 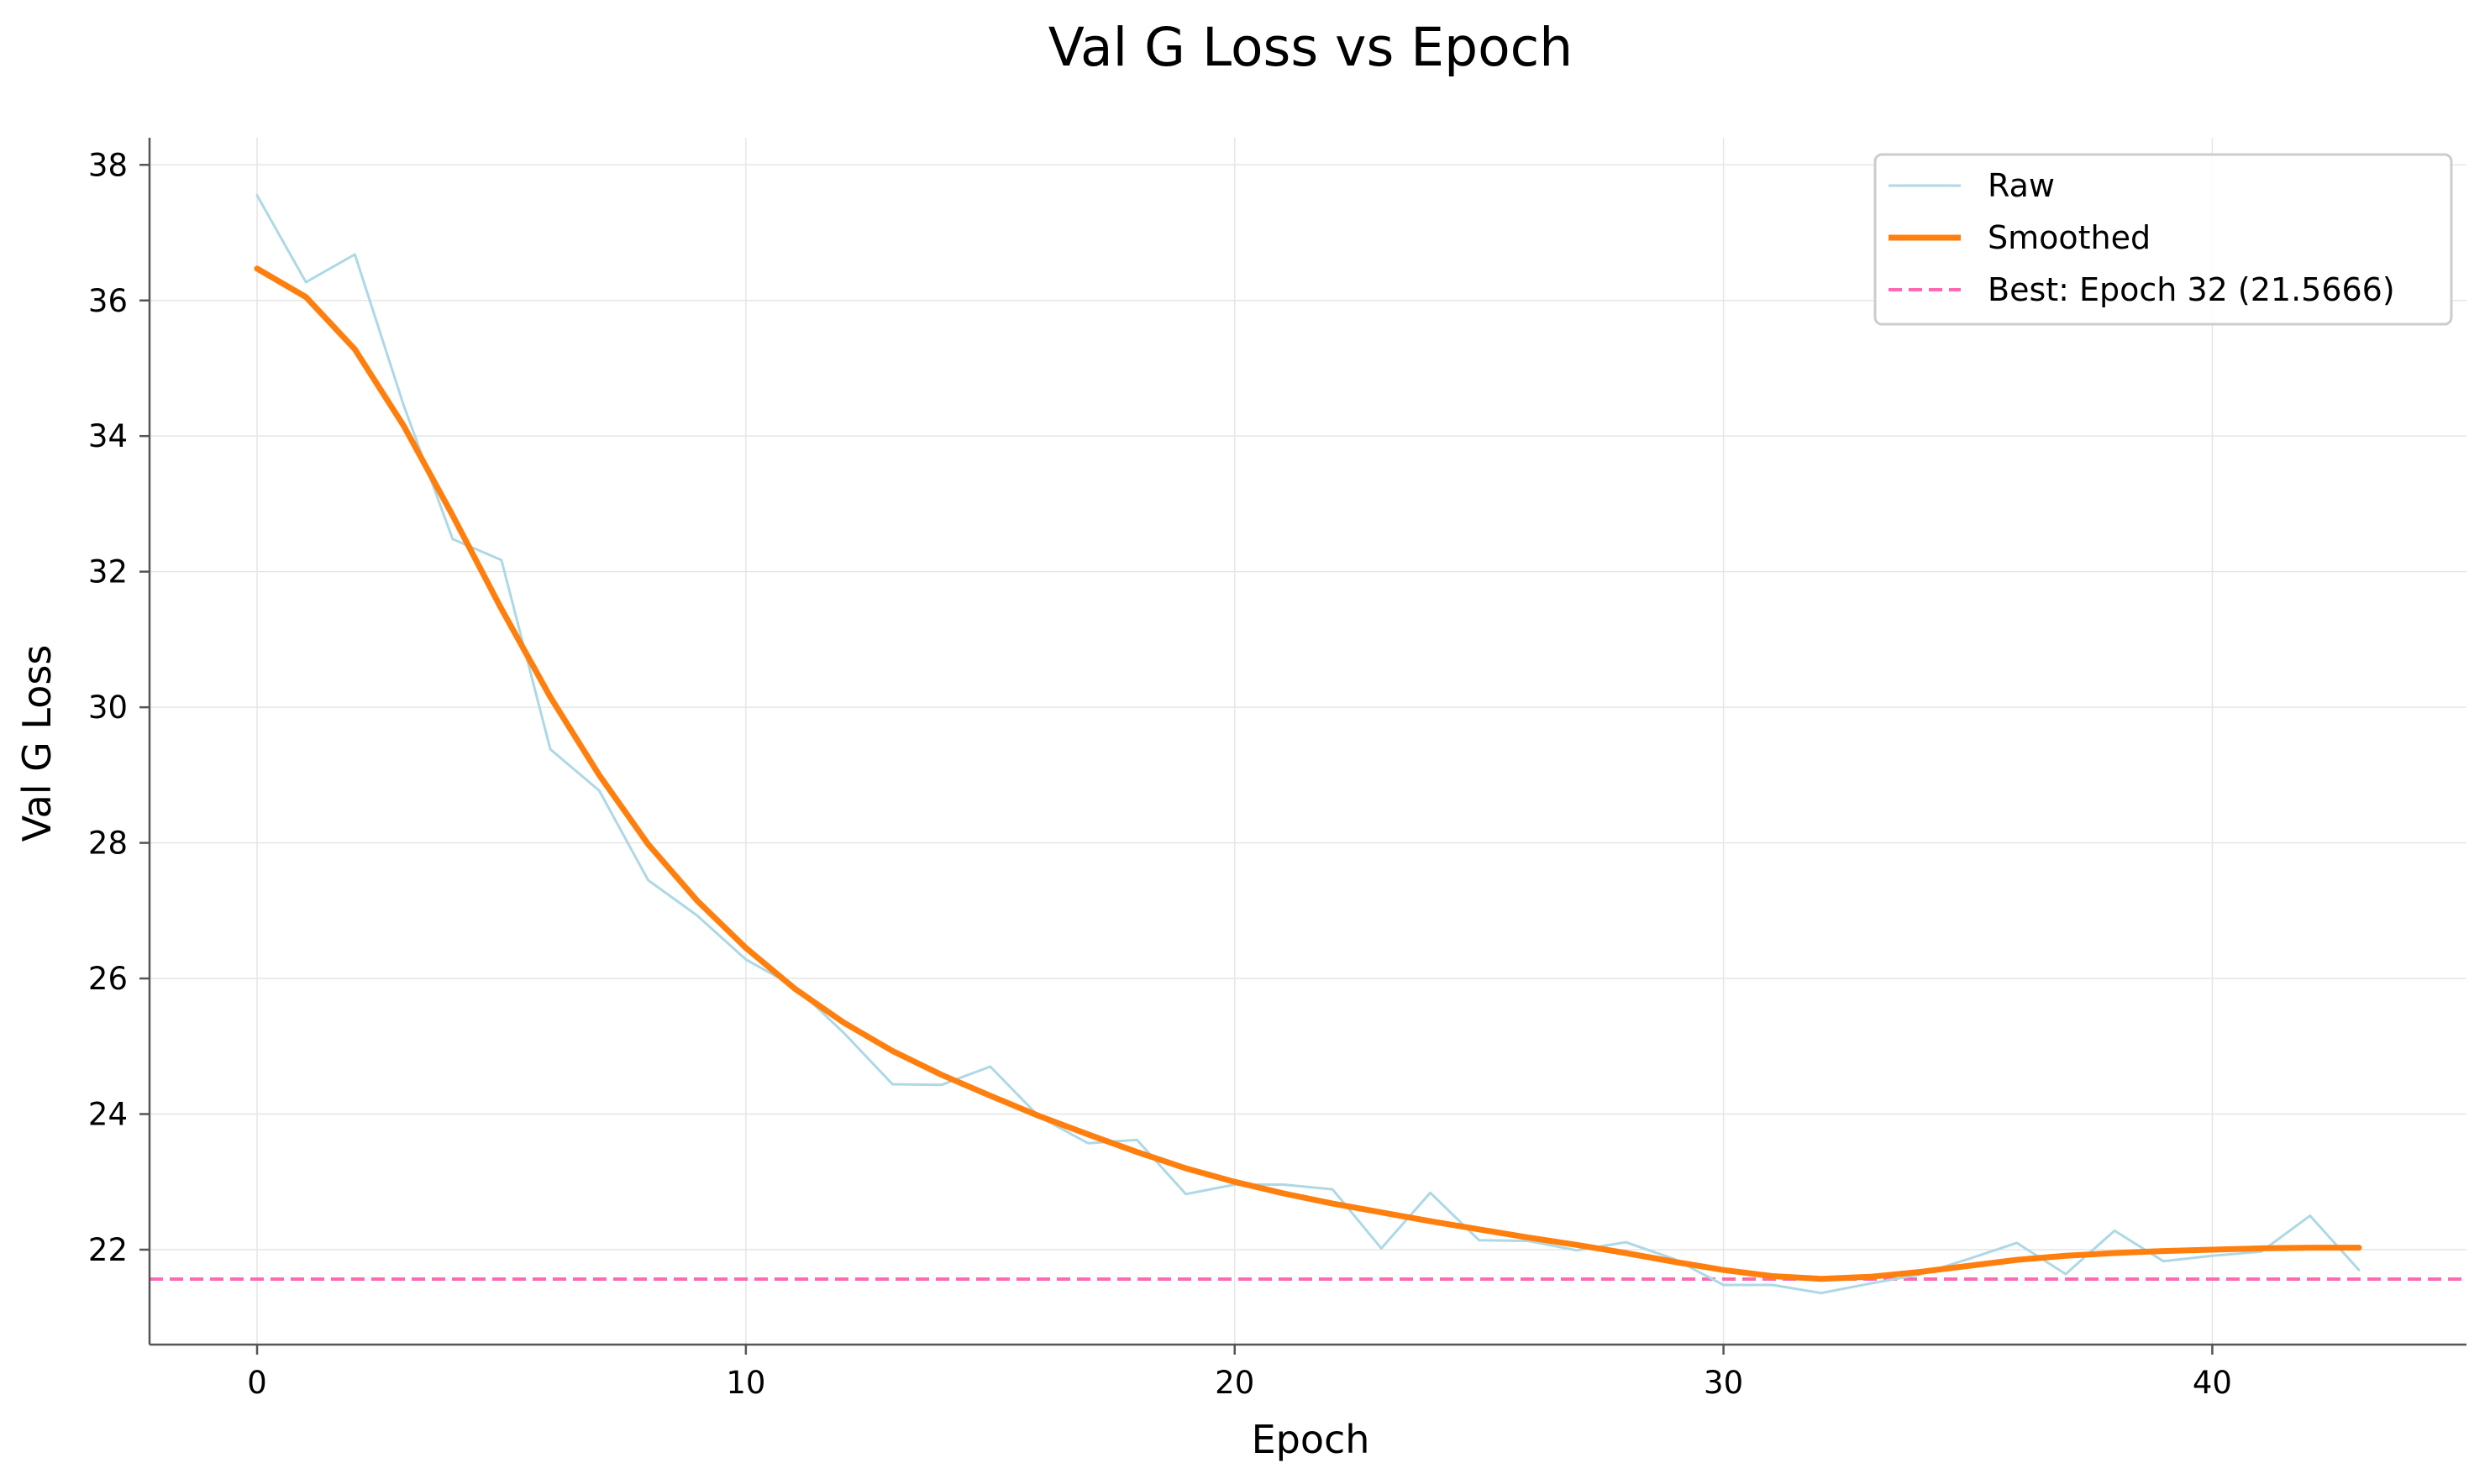 What do you see at coordinates (2213, 1383) in the screenshot?
I see `x-tick-label: 40` at bounding box center [2213, 1383].